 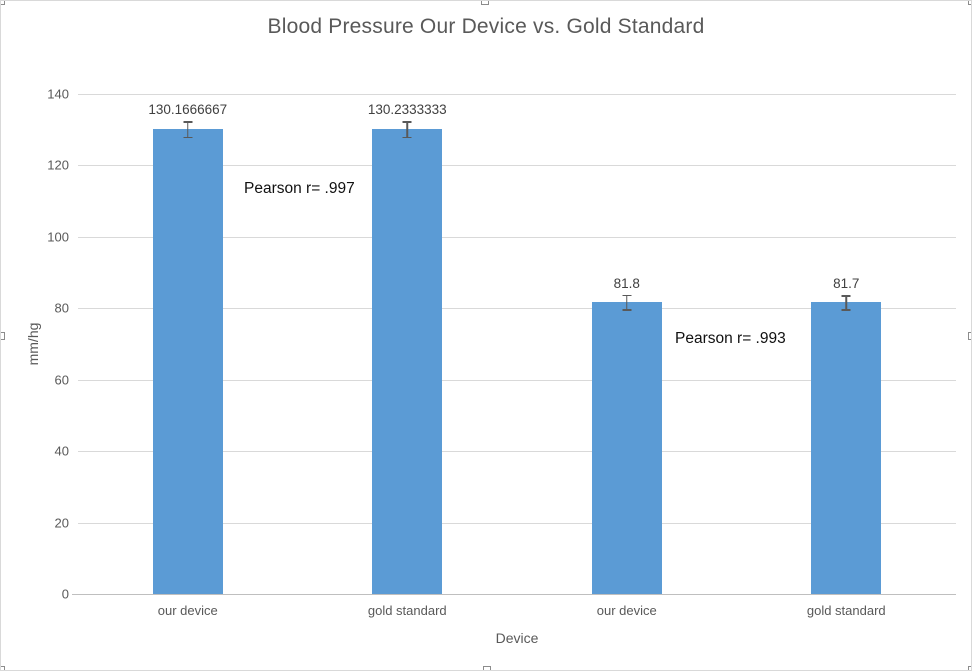 What do you see at coordinates (61, 523) in the screenshot?
I see `y-axis-tick-label: 20` at bounding box center [61, 523].